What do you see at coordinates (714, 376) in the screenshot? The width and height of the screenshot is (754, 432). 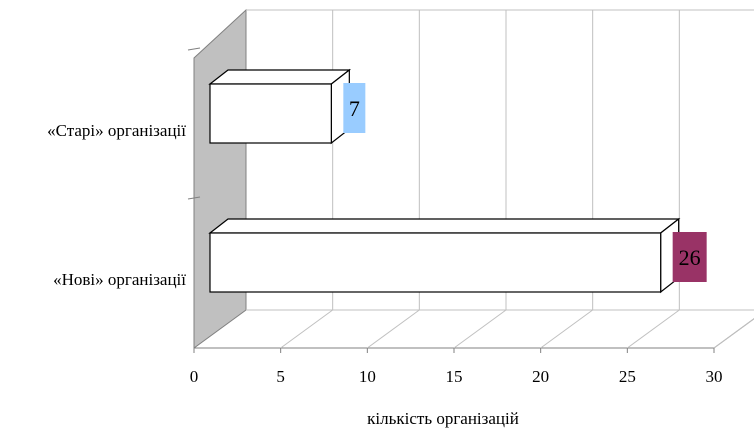 I see `x-tick-label: 30` at bounding box center [714, 376].